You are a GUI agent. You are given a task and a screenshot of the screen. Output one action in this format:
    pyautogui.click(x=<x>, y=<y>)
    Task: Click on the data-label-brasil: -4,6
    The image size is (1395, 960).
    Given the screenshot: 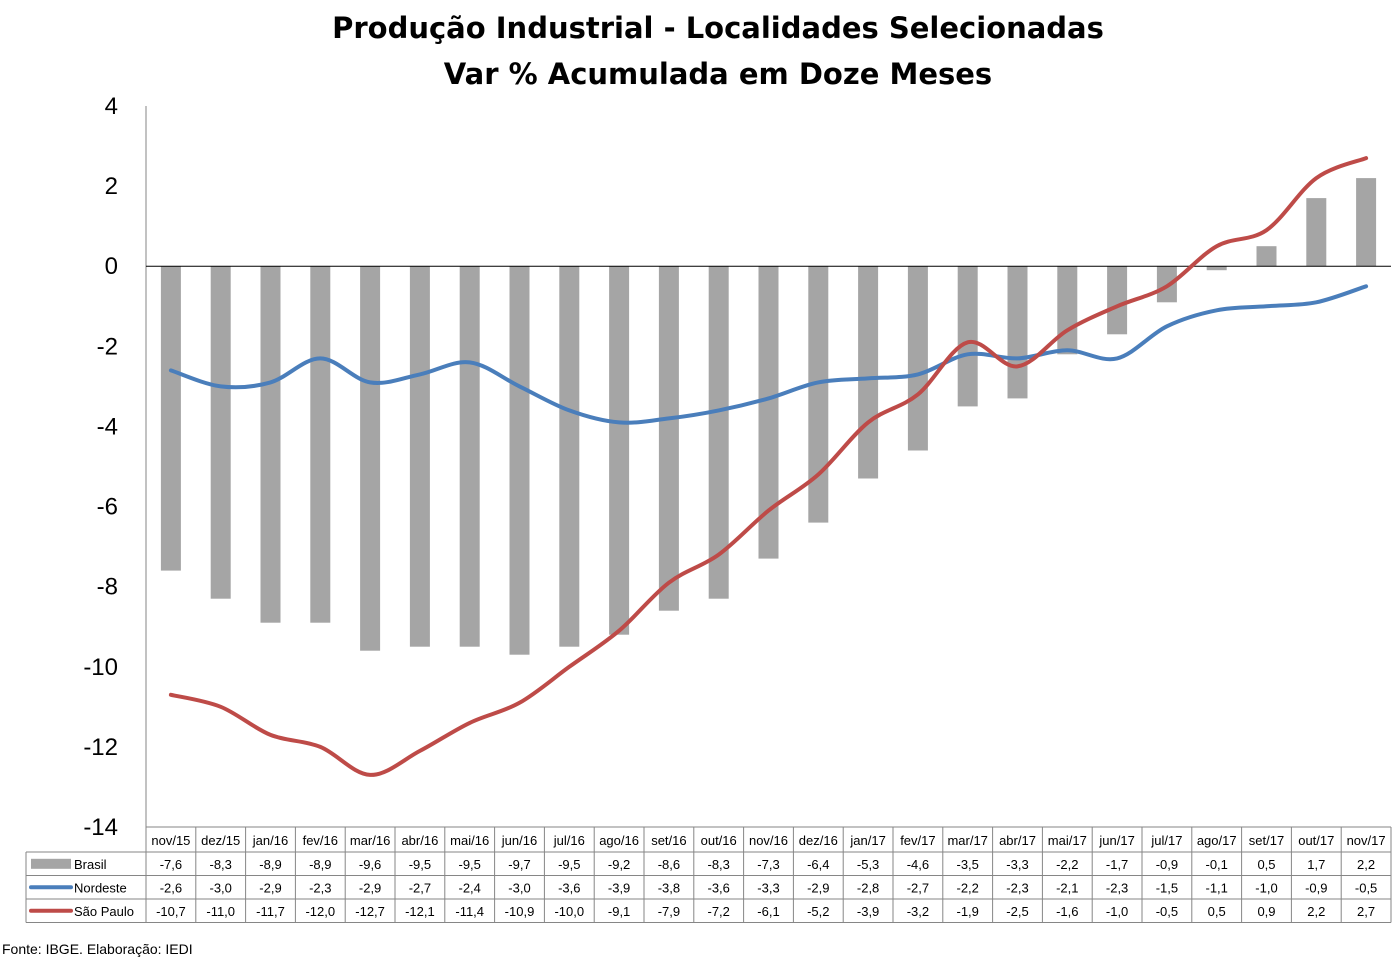 What is the action you would take?
    pyautogui.click(x=918, y=864)
    